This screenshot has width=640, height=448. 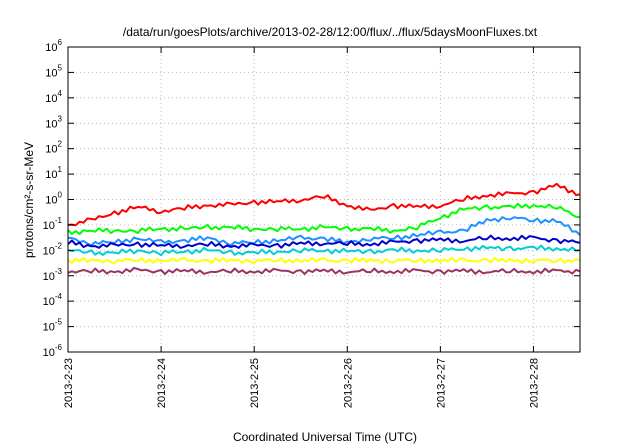 I want to click on x-tick-label: 2013-2-24, so click(x=162, y=383).